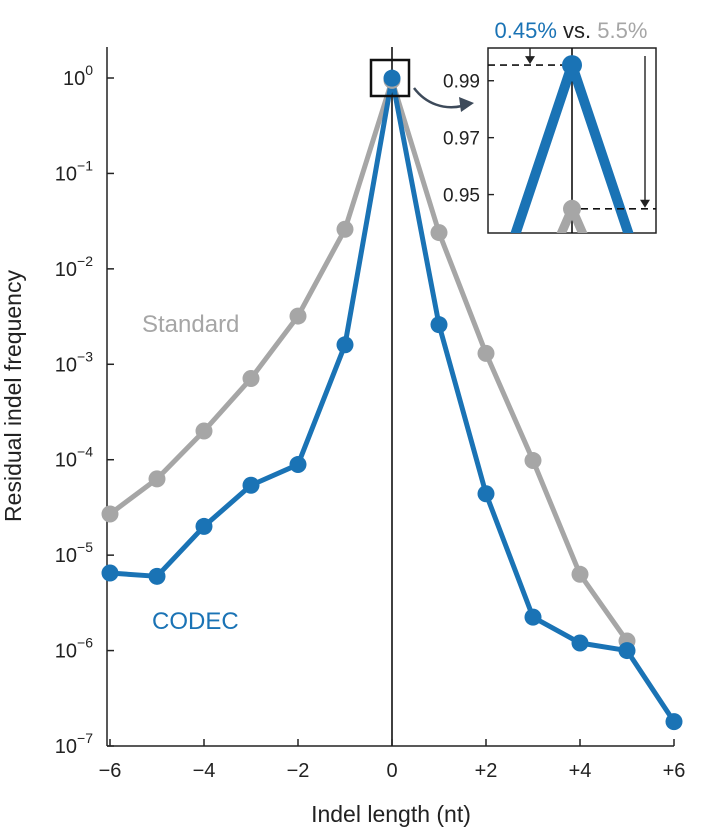  Describe the element at coordinates (530, 60) in the screenshot. I see `inset-codec-arrow-head` at that location.